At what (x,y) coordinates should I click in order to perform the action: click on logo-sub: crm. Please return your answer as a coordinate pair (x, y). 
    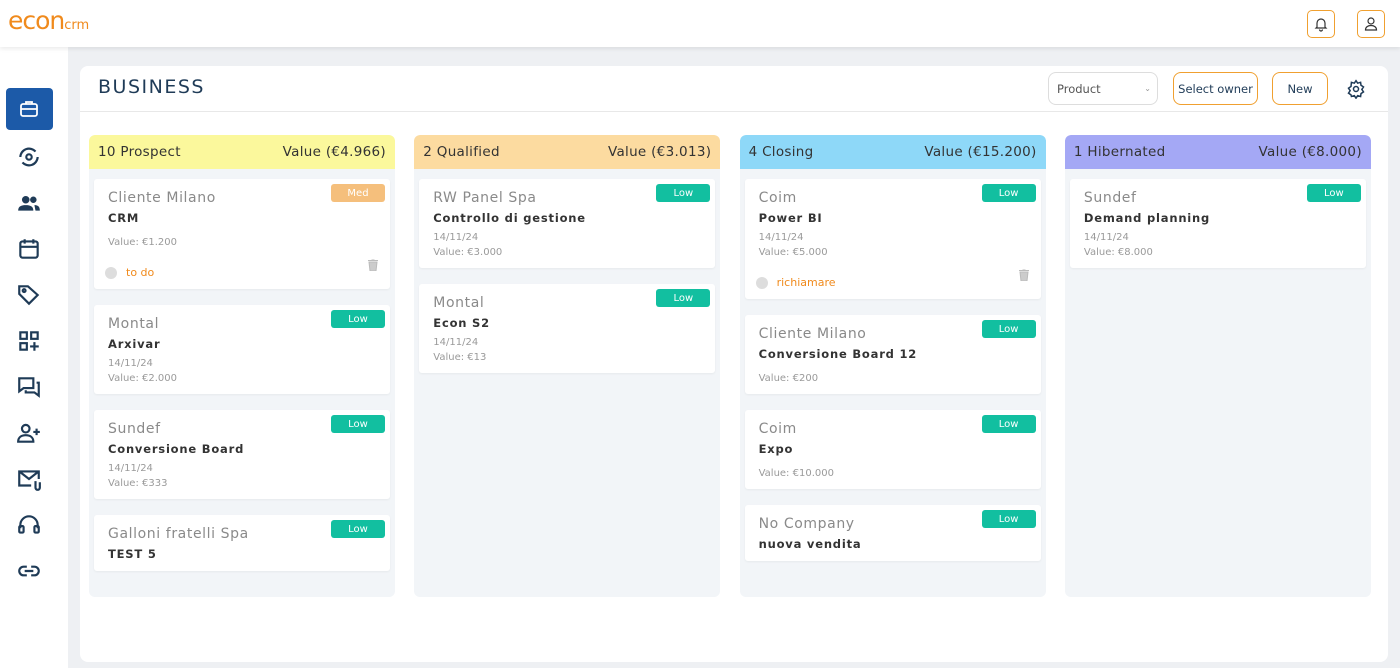
    Looking at the image, I should click on (77, 25).